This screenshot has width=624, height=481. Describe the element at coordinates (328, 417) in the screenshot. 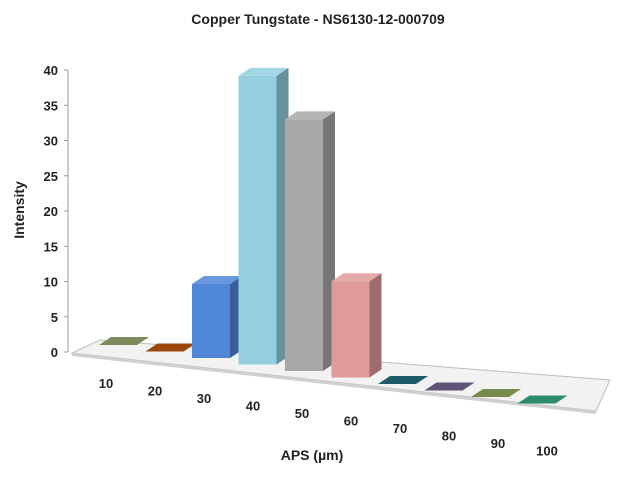

I see `x-ticks: 10 20 30 40 50 60 70 80 90 100` at that location.